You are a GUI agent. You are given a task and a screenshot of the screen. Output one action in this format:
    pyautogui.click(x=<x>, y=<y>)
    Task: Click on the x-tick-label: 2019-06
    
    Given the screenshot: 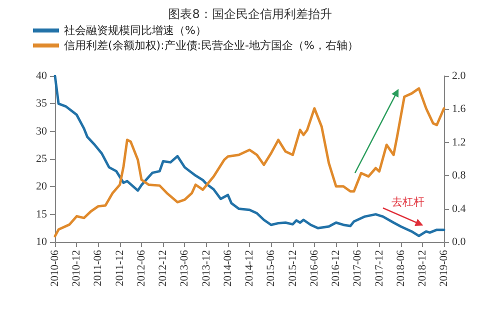 What is the action you would take?
    pyautogui.click(x=444, y=268)
    